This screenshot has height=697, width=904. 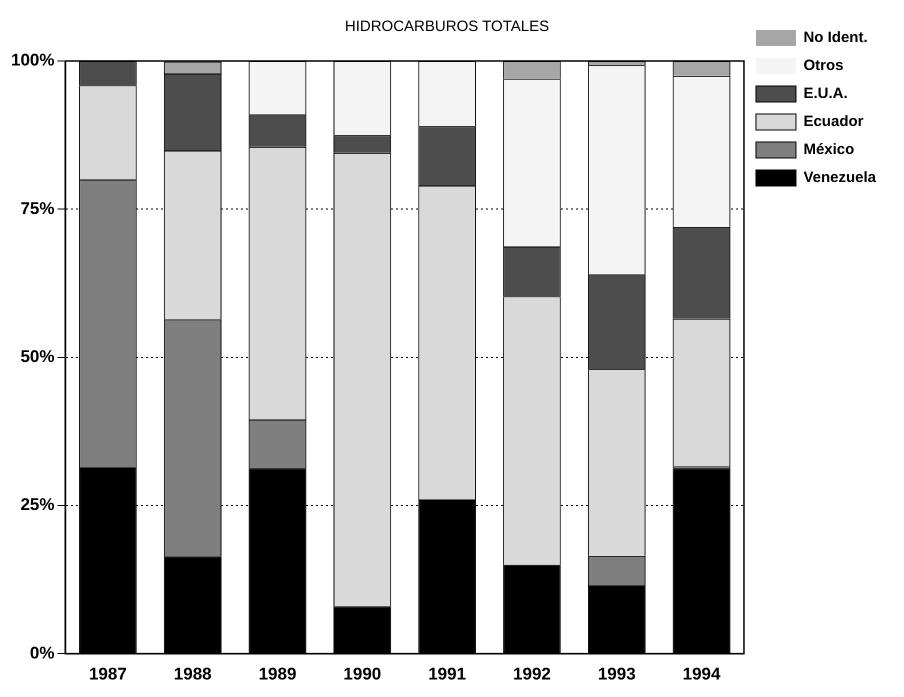 I want to click on x-tick-label: 1988, so click(x=193, y=674).